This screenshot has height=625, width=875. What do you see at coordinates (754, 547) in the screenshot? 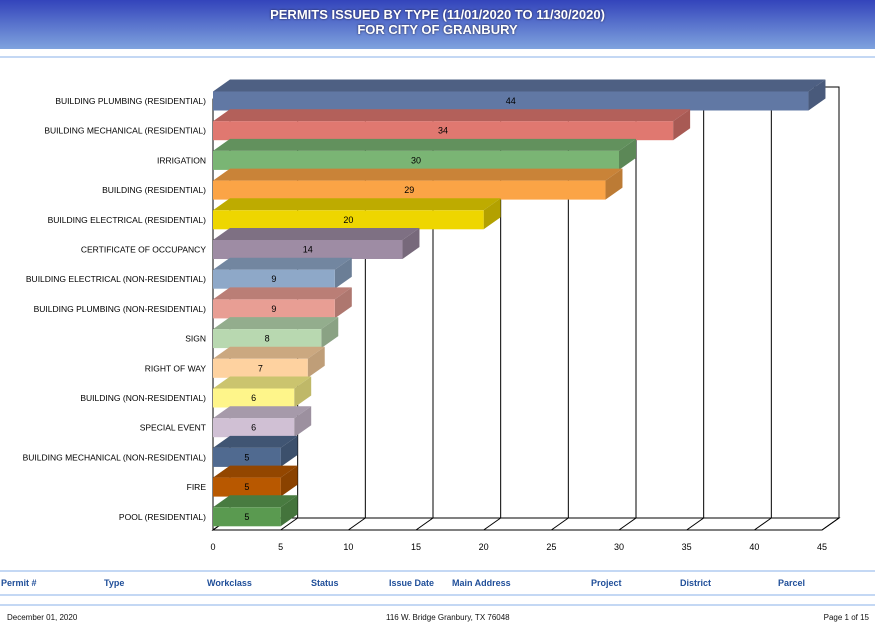
I see `x-tick-label: 40` at bounding box center [754, 547].